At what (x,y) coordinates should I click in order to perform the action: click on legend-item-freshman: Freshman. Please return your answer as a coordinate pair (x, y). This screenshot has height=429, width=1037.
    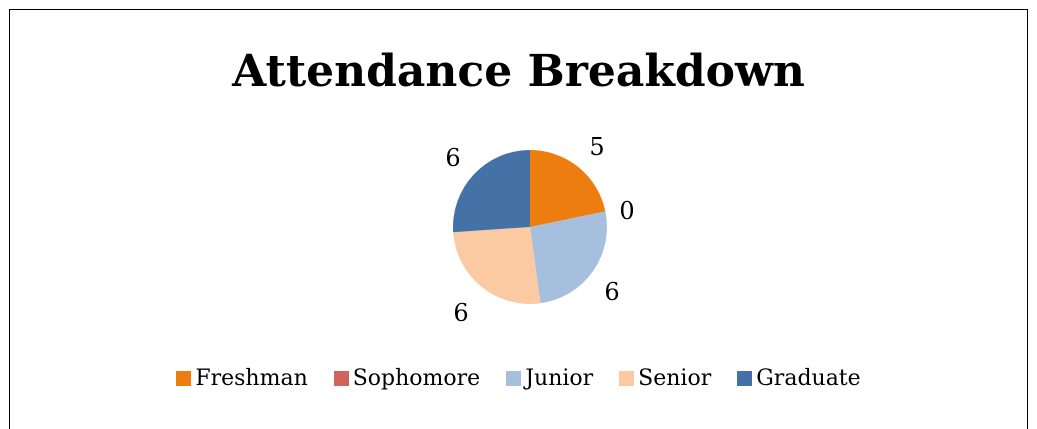
    Looking at the image, I should click on (242, 378).